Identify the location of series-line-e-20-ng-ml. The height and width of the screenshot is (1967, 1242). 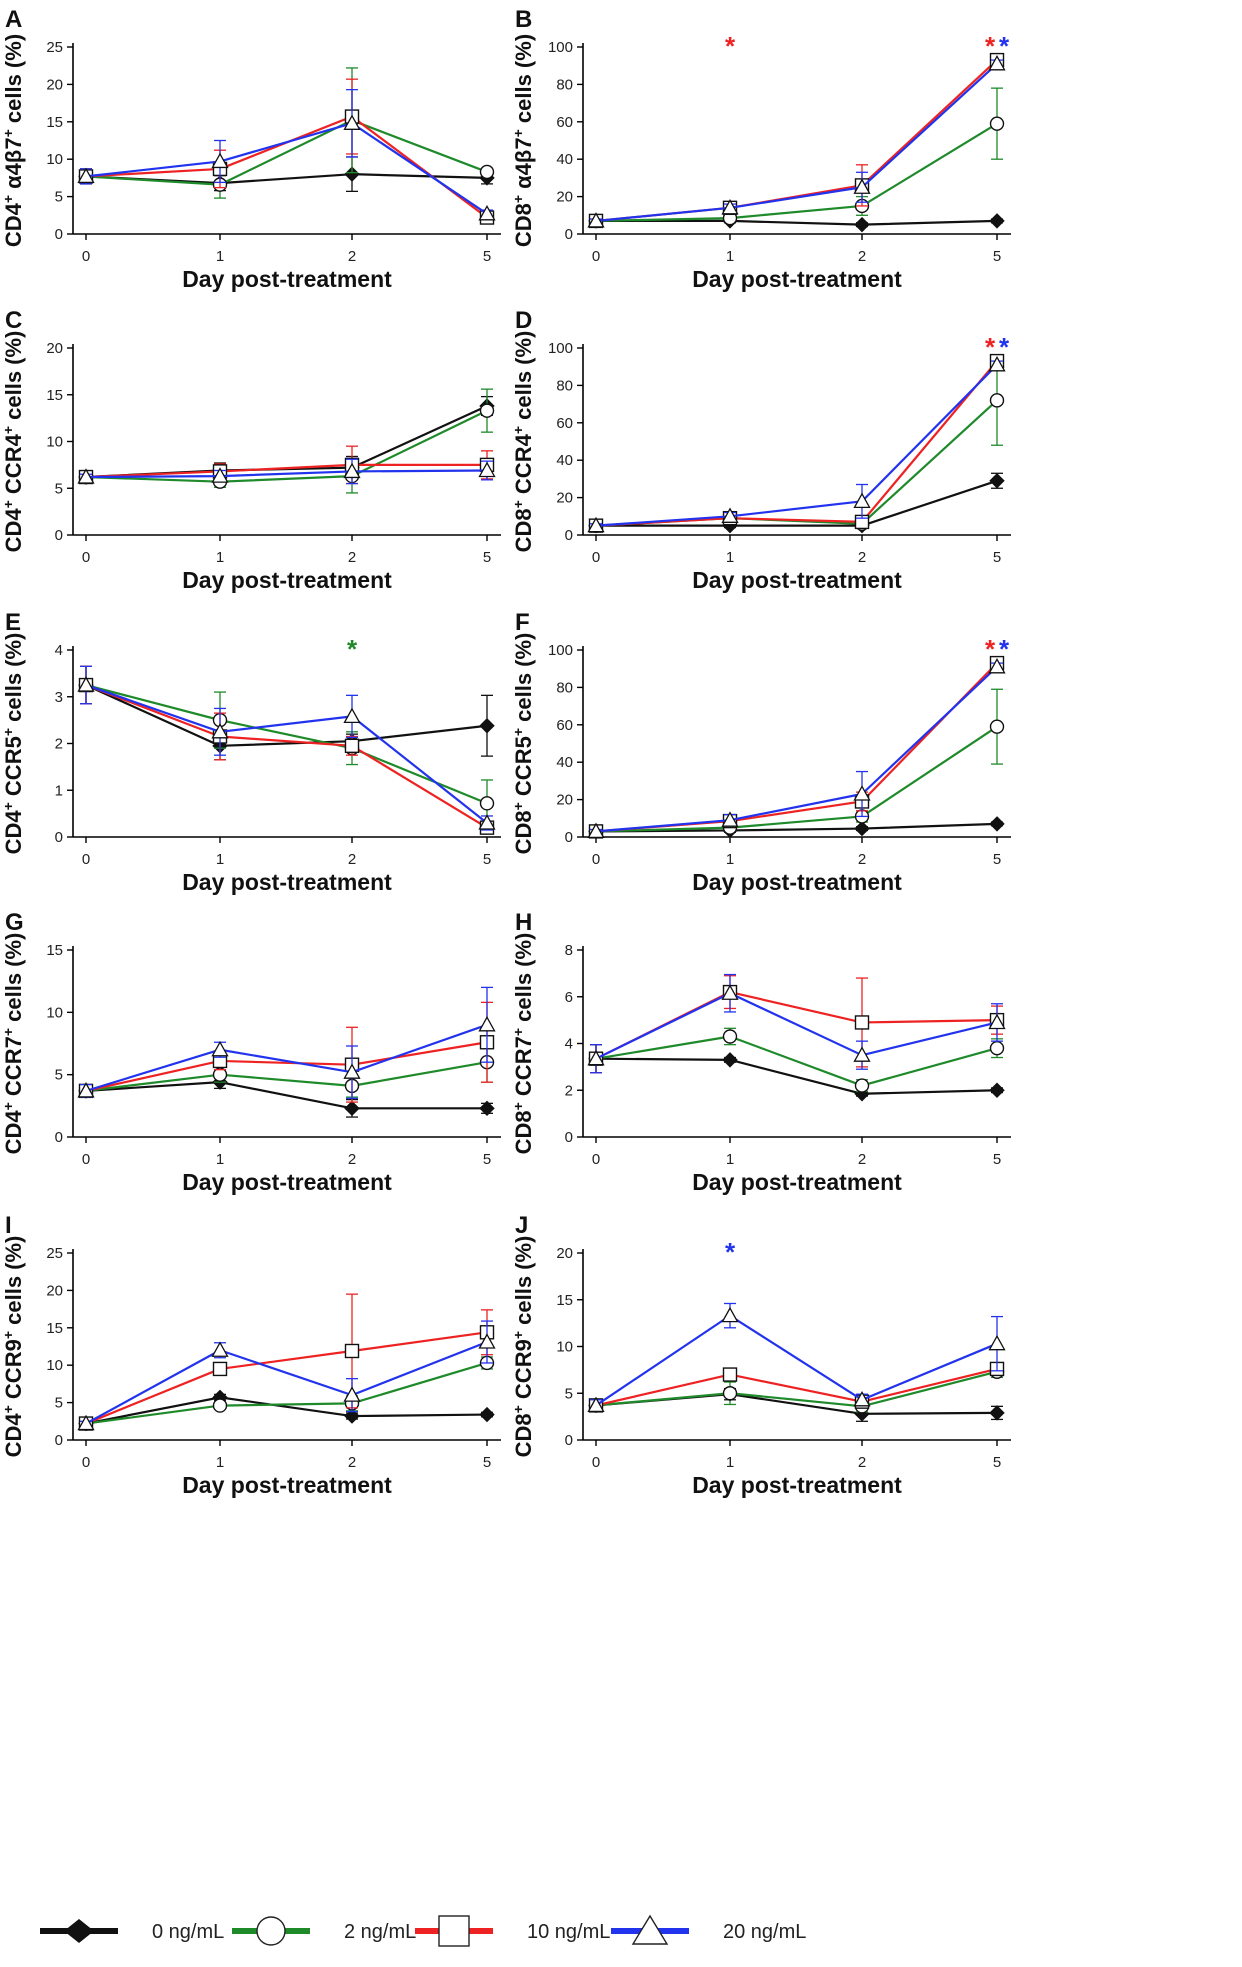
(286, 754).